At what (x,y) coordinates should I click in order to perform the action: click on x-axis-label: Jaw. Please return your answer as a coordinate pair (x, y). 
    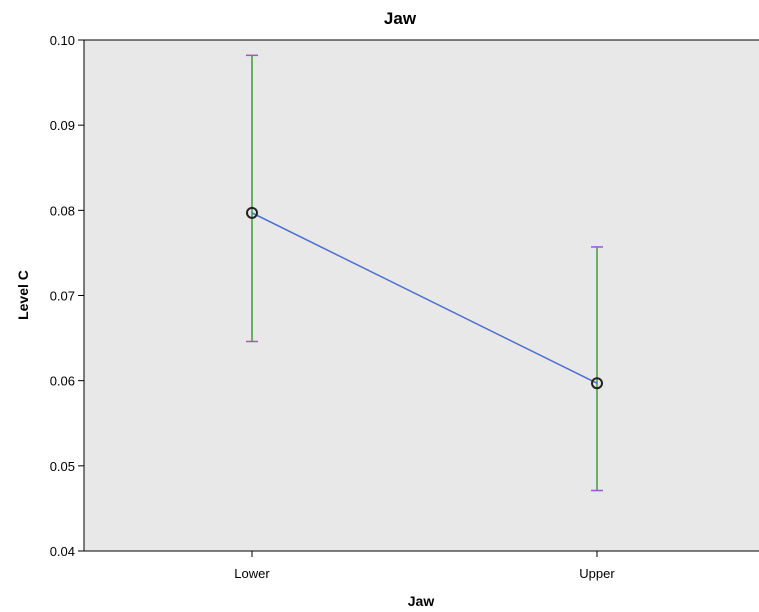
    Looking at the image, I should click on (421, 601).